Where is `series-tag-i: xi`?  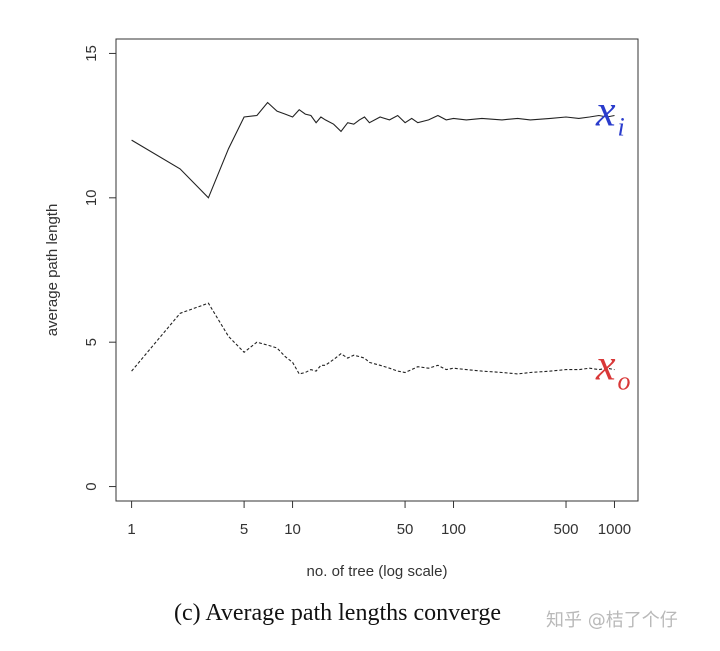 series-tag-i: xi is located at coordinates (610, 114).